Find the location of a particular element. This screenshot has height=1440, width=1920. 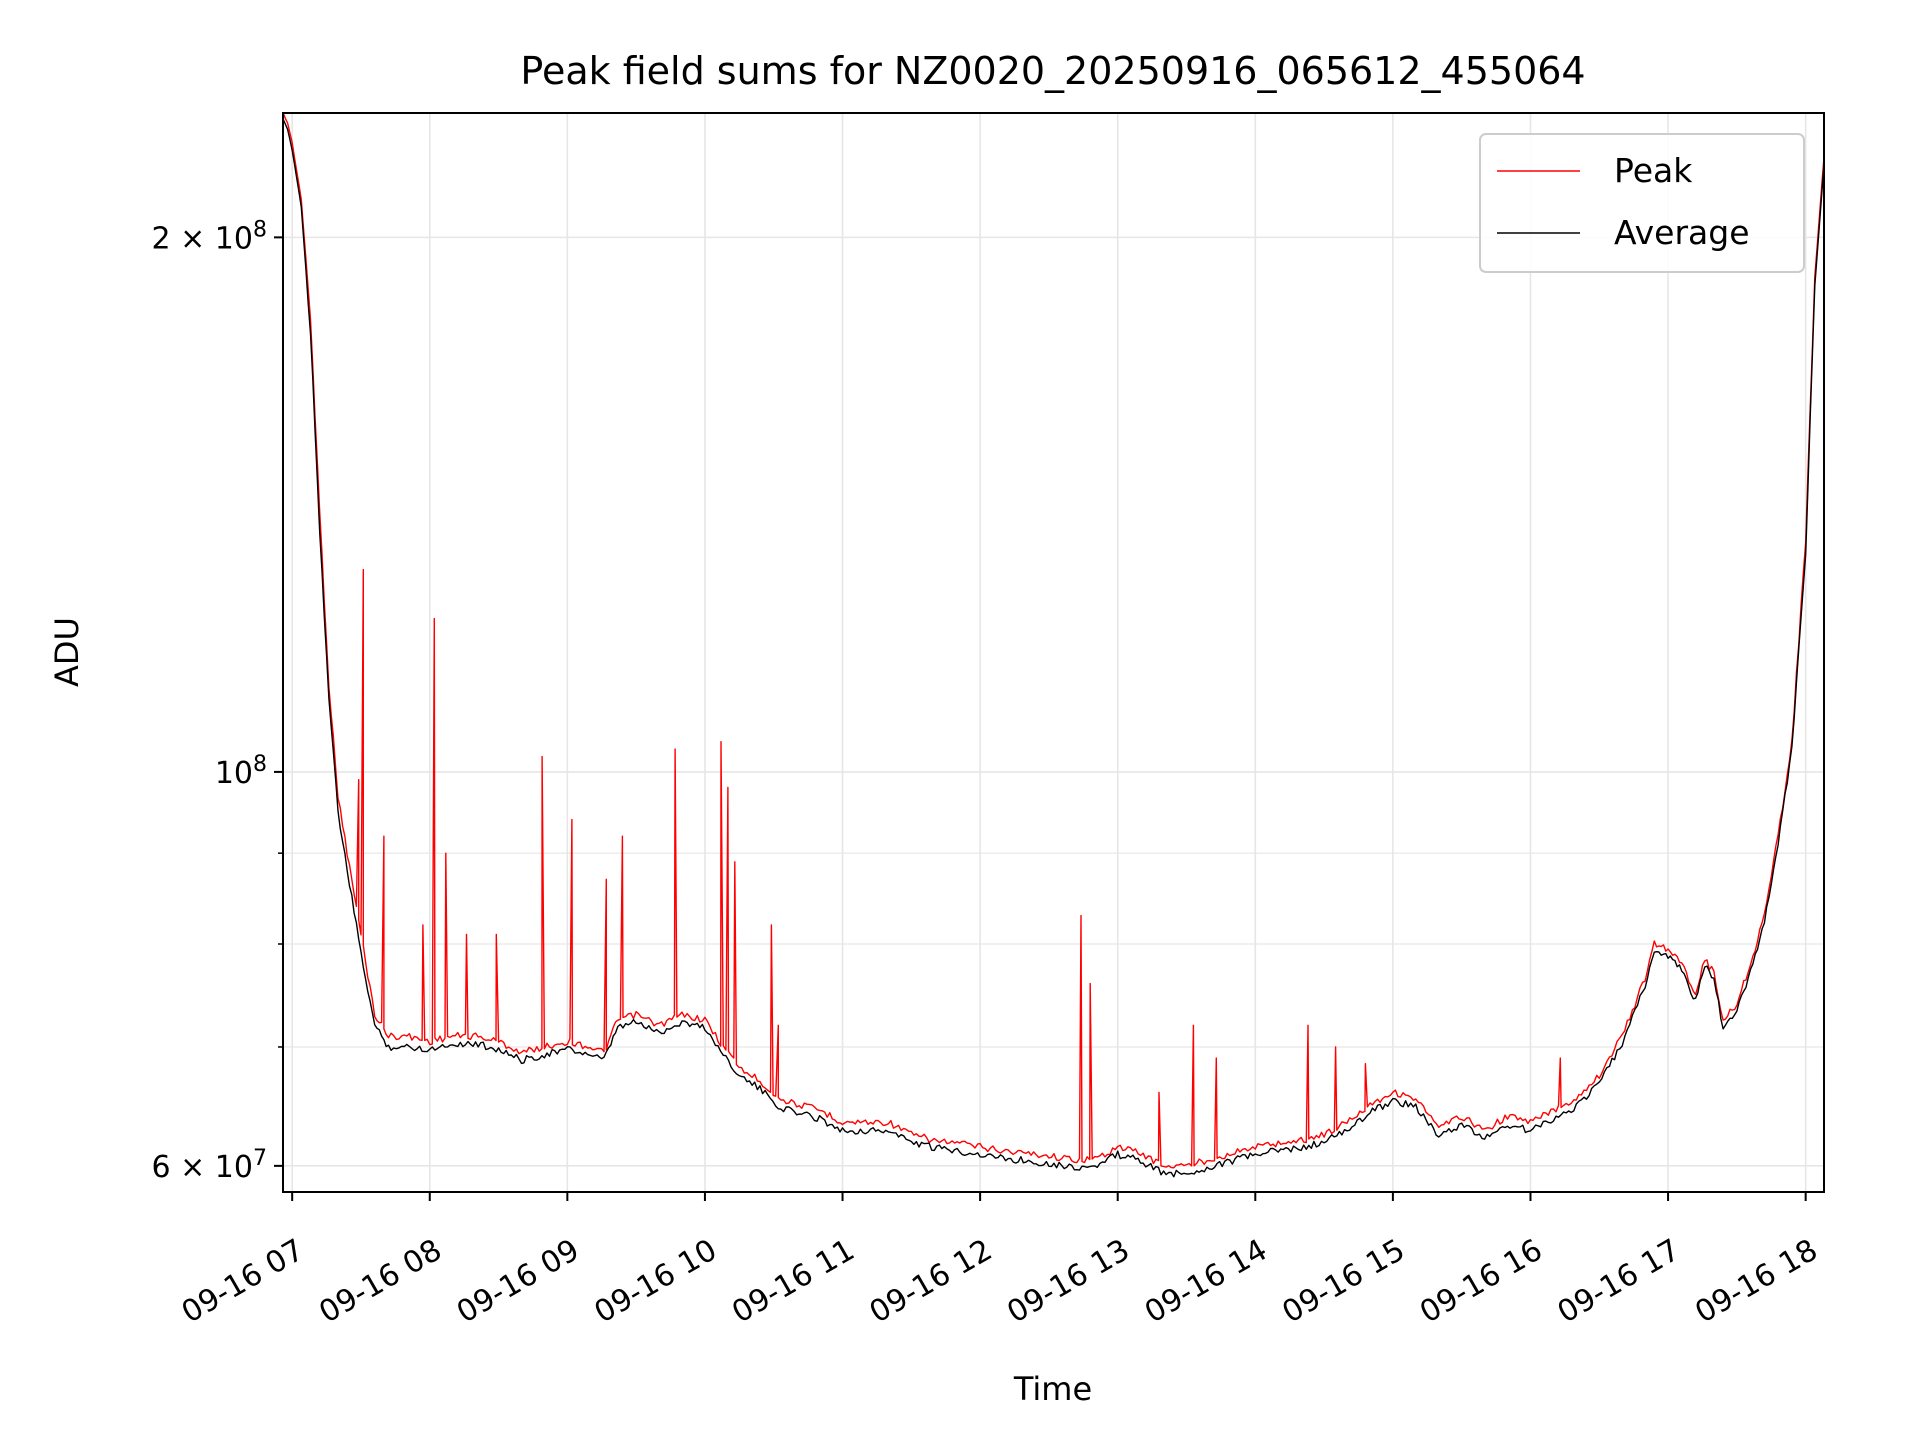

y-axis-label: ADU is located at coordinates (67, 652).